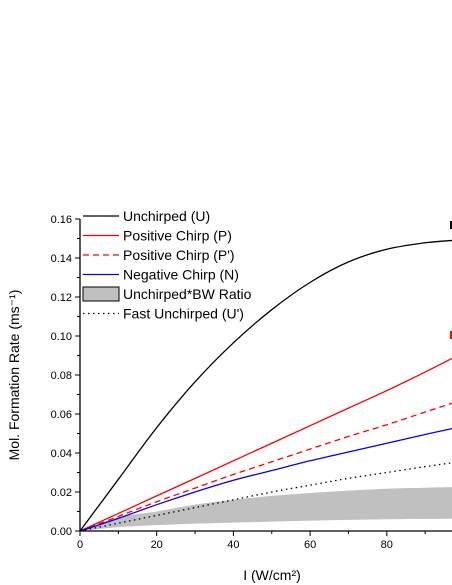 This screenshot has height=585, width=452. What do you see at coordinates (61, 532) in the screenshot?
I see `y-tick-label: 0.00` at bounding box center [61, 532].